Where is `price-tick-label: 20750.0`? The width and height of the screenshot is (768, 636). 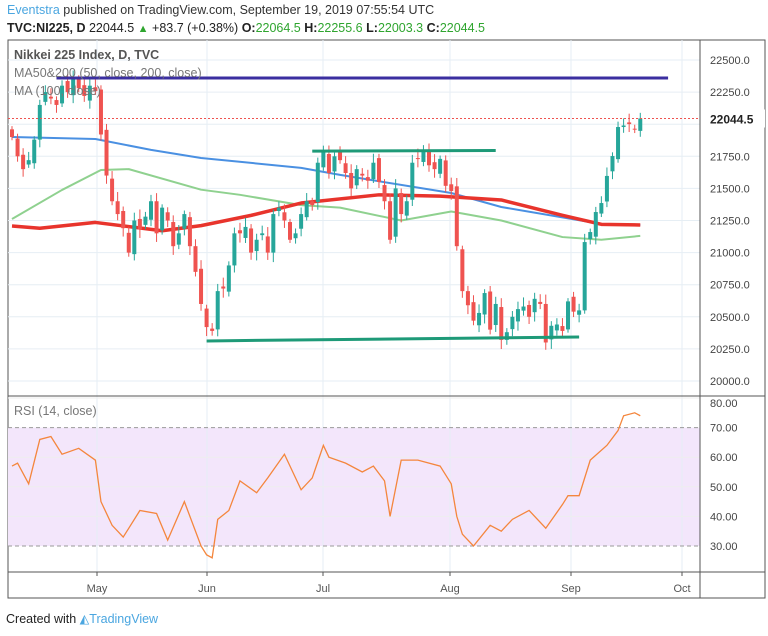 price-tick-label: 20750.0 is located at coordinates (730, 286).